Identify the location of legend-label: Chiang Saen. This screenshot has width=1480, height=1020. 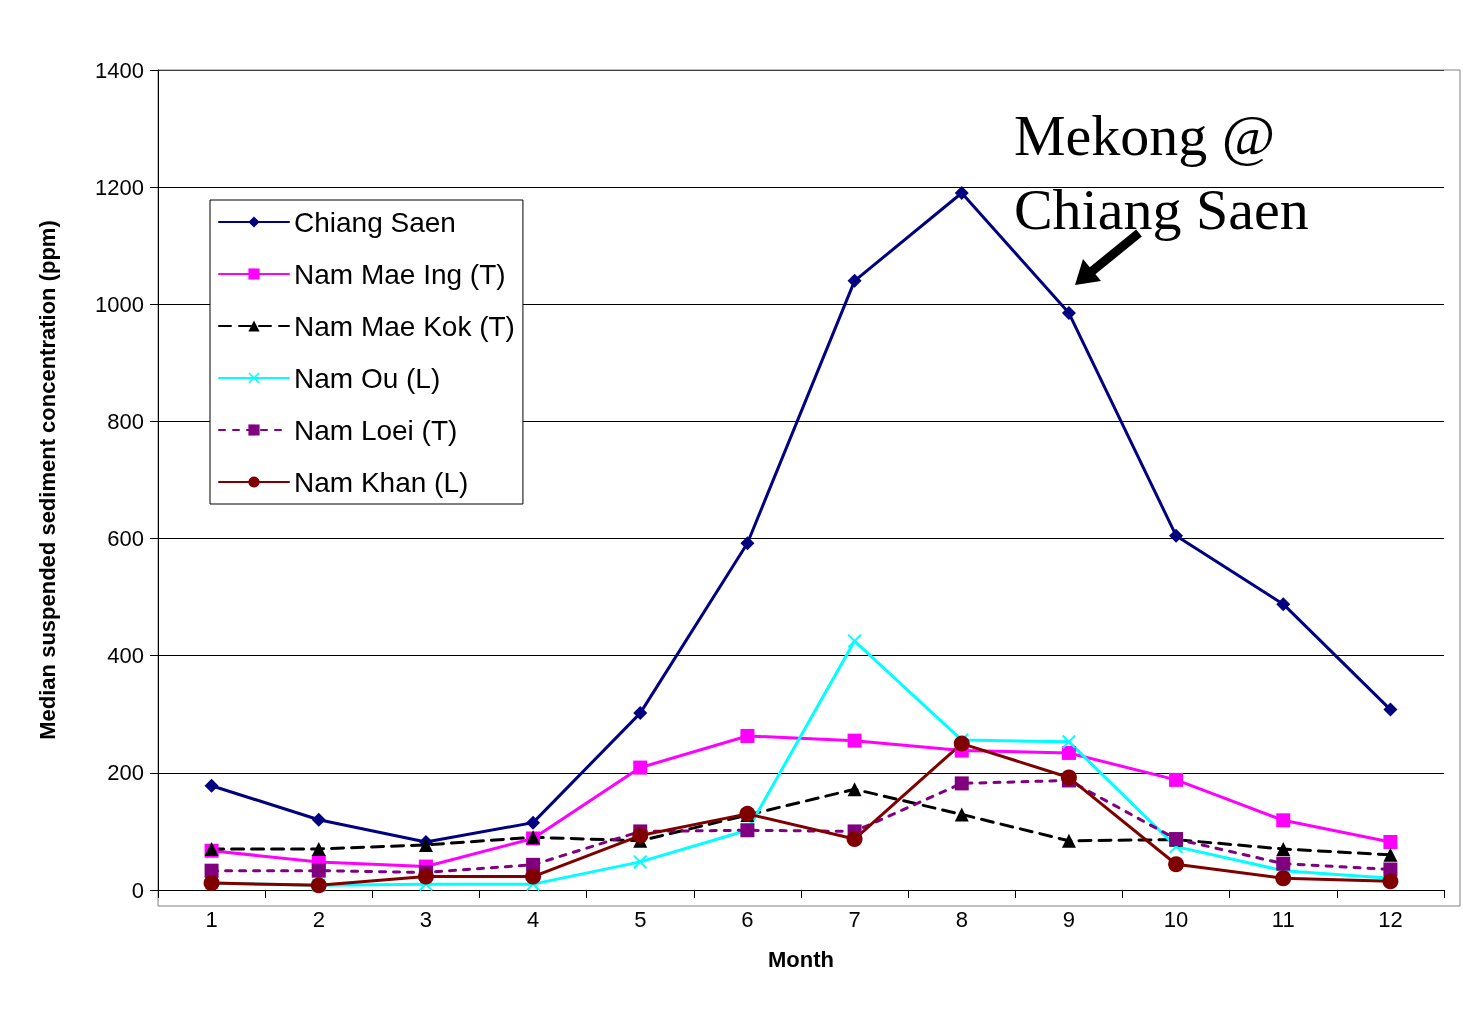
(375, 222).